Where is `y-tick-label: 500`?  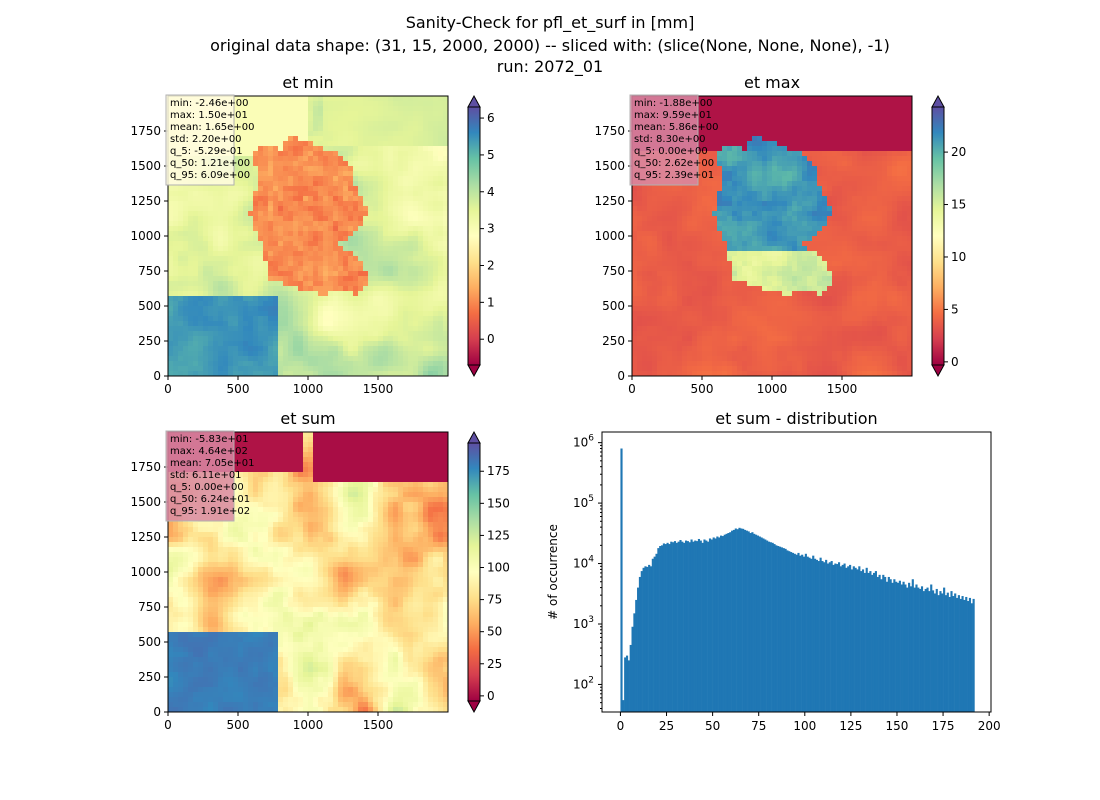 y-tick-label: 500 is located at coordinates (149, 306).